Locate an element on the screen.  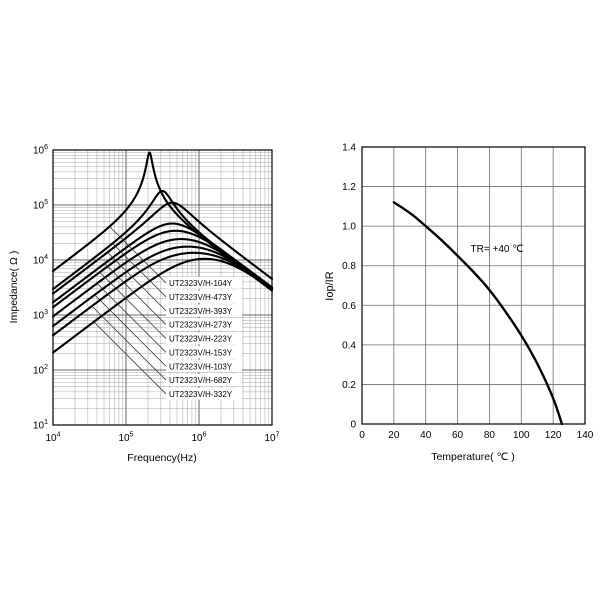
legend-label-UT2323V/H-393Y: UT2323V/H-393Y is located at coordinates (201, 311).